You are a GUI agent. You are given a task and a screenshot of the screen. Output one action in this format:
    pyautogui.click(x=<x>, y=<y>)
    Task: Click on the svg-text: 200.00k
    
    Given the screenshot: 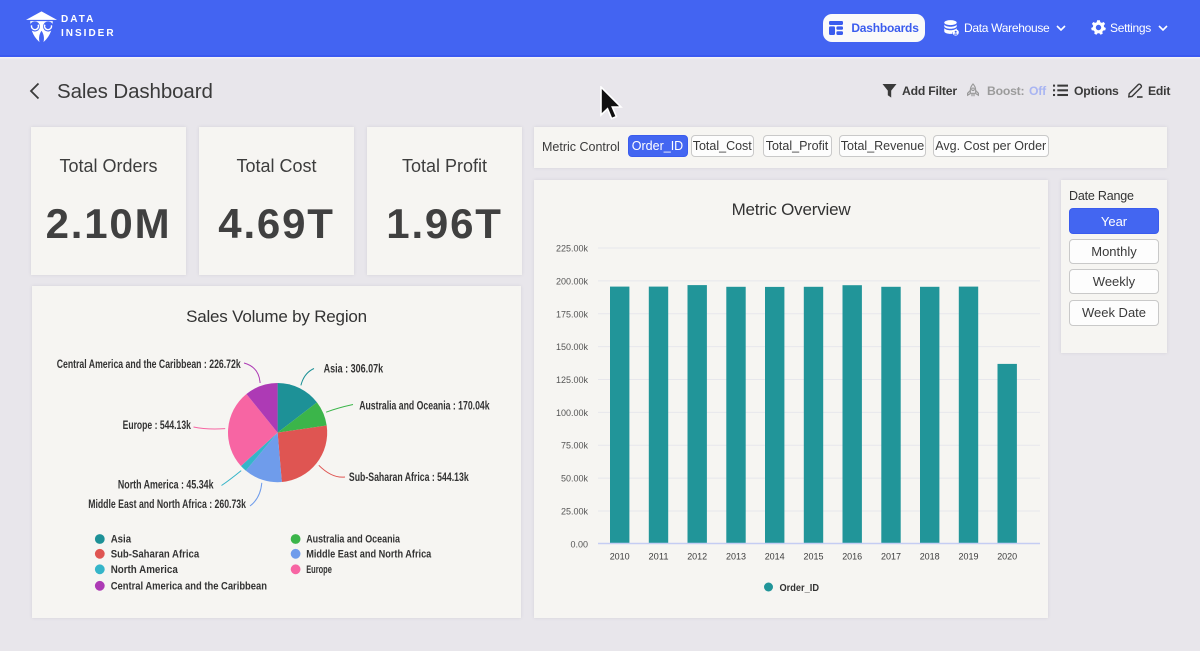 What is the action you would take?
    pyautogui.click(x=572, y=281)
    